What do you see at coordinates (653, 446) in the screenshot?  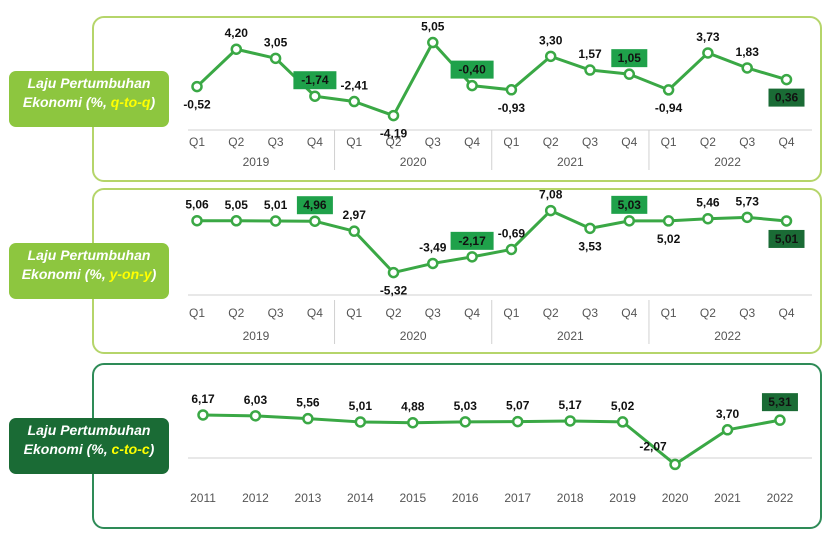 I see `cc-data-label: -2,07` at bounding box center [653, 446].